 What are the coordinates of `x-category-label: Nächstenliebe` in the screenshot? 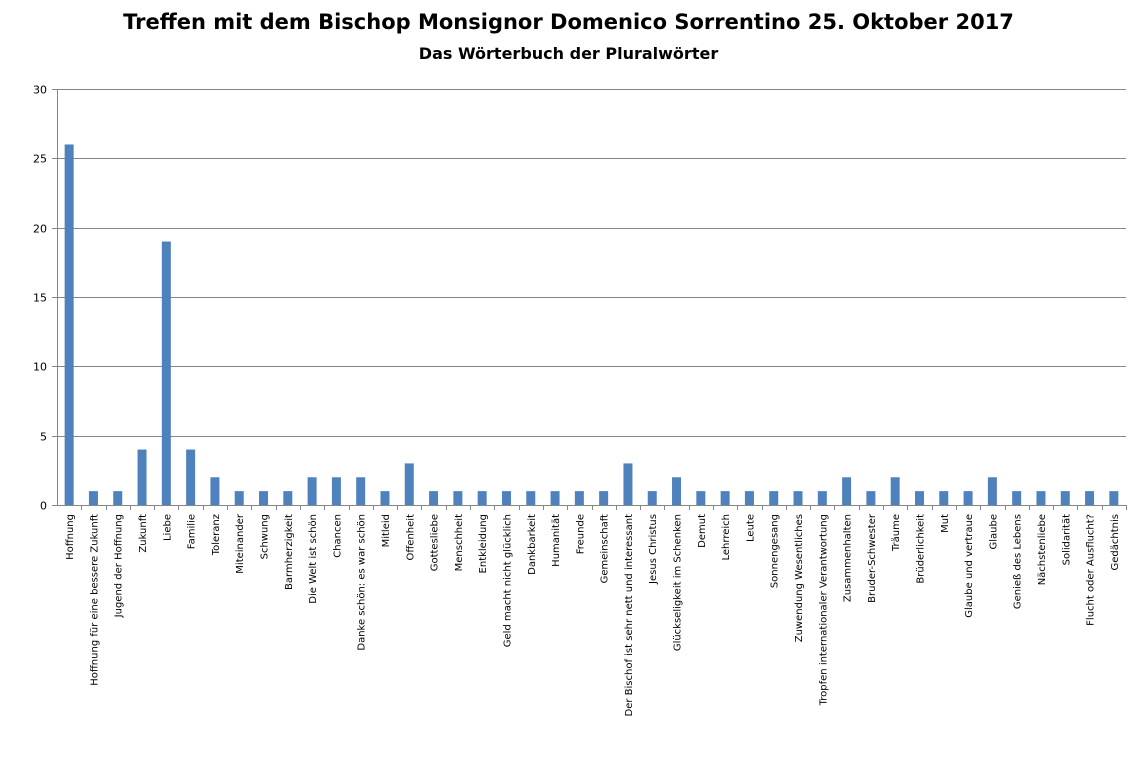 It's located at (1042, 549).